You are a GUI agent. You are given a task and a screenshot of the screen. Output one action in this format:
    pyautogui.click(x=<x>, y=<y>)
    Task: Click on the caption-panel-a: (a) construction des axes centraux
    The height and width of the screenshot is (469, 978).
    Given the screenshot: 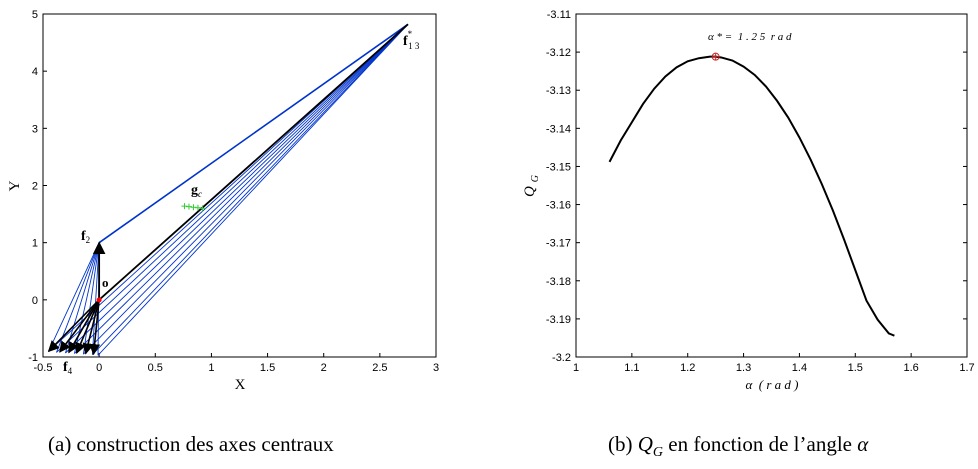 What is the action you would take?
    pyautogui.click(x=191, y=444)
    